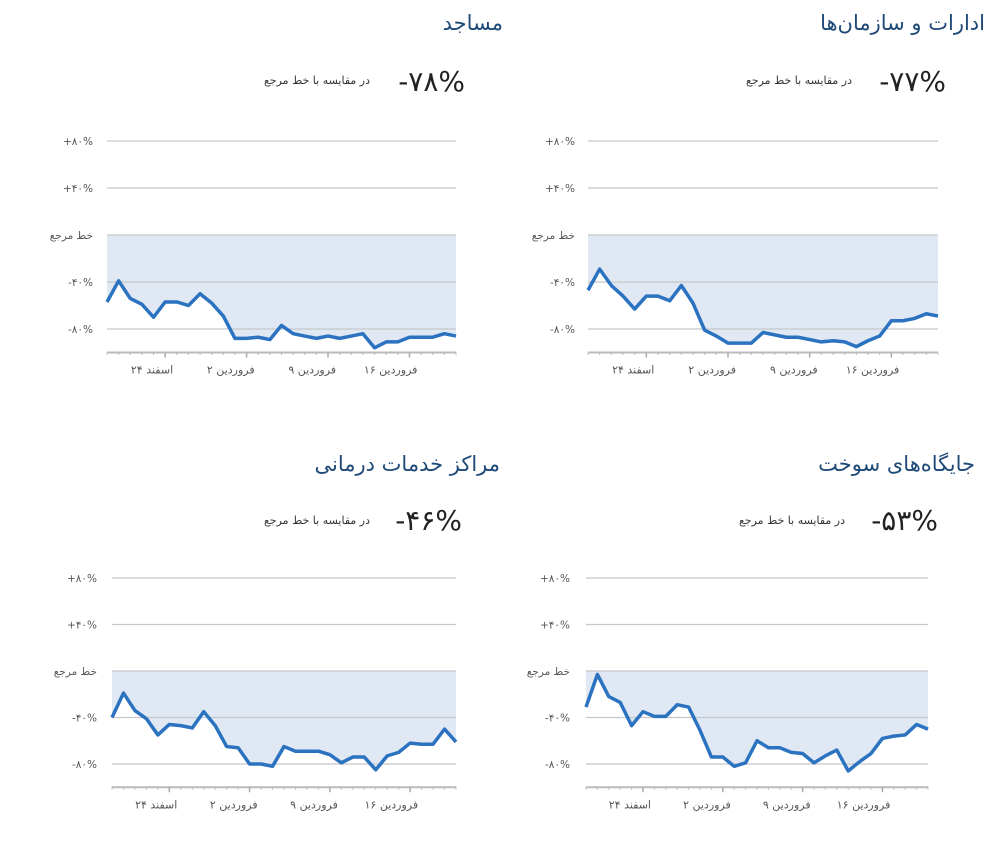 This screenshot has height=842, width=999. What do you see at coordinates (407, 464) in the screenshot?
I see `chart-title: مراکز خدمات درمانی` at bounding box center [407, 464].